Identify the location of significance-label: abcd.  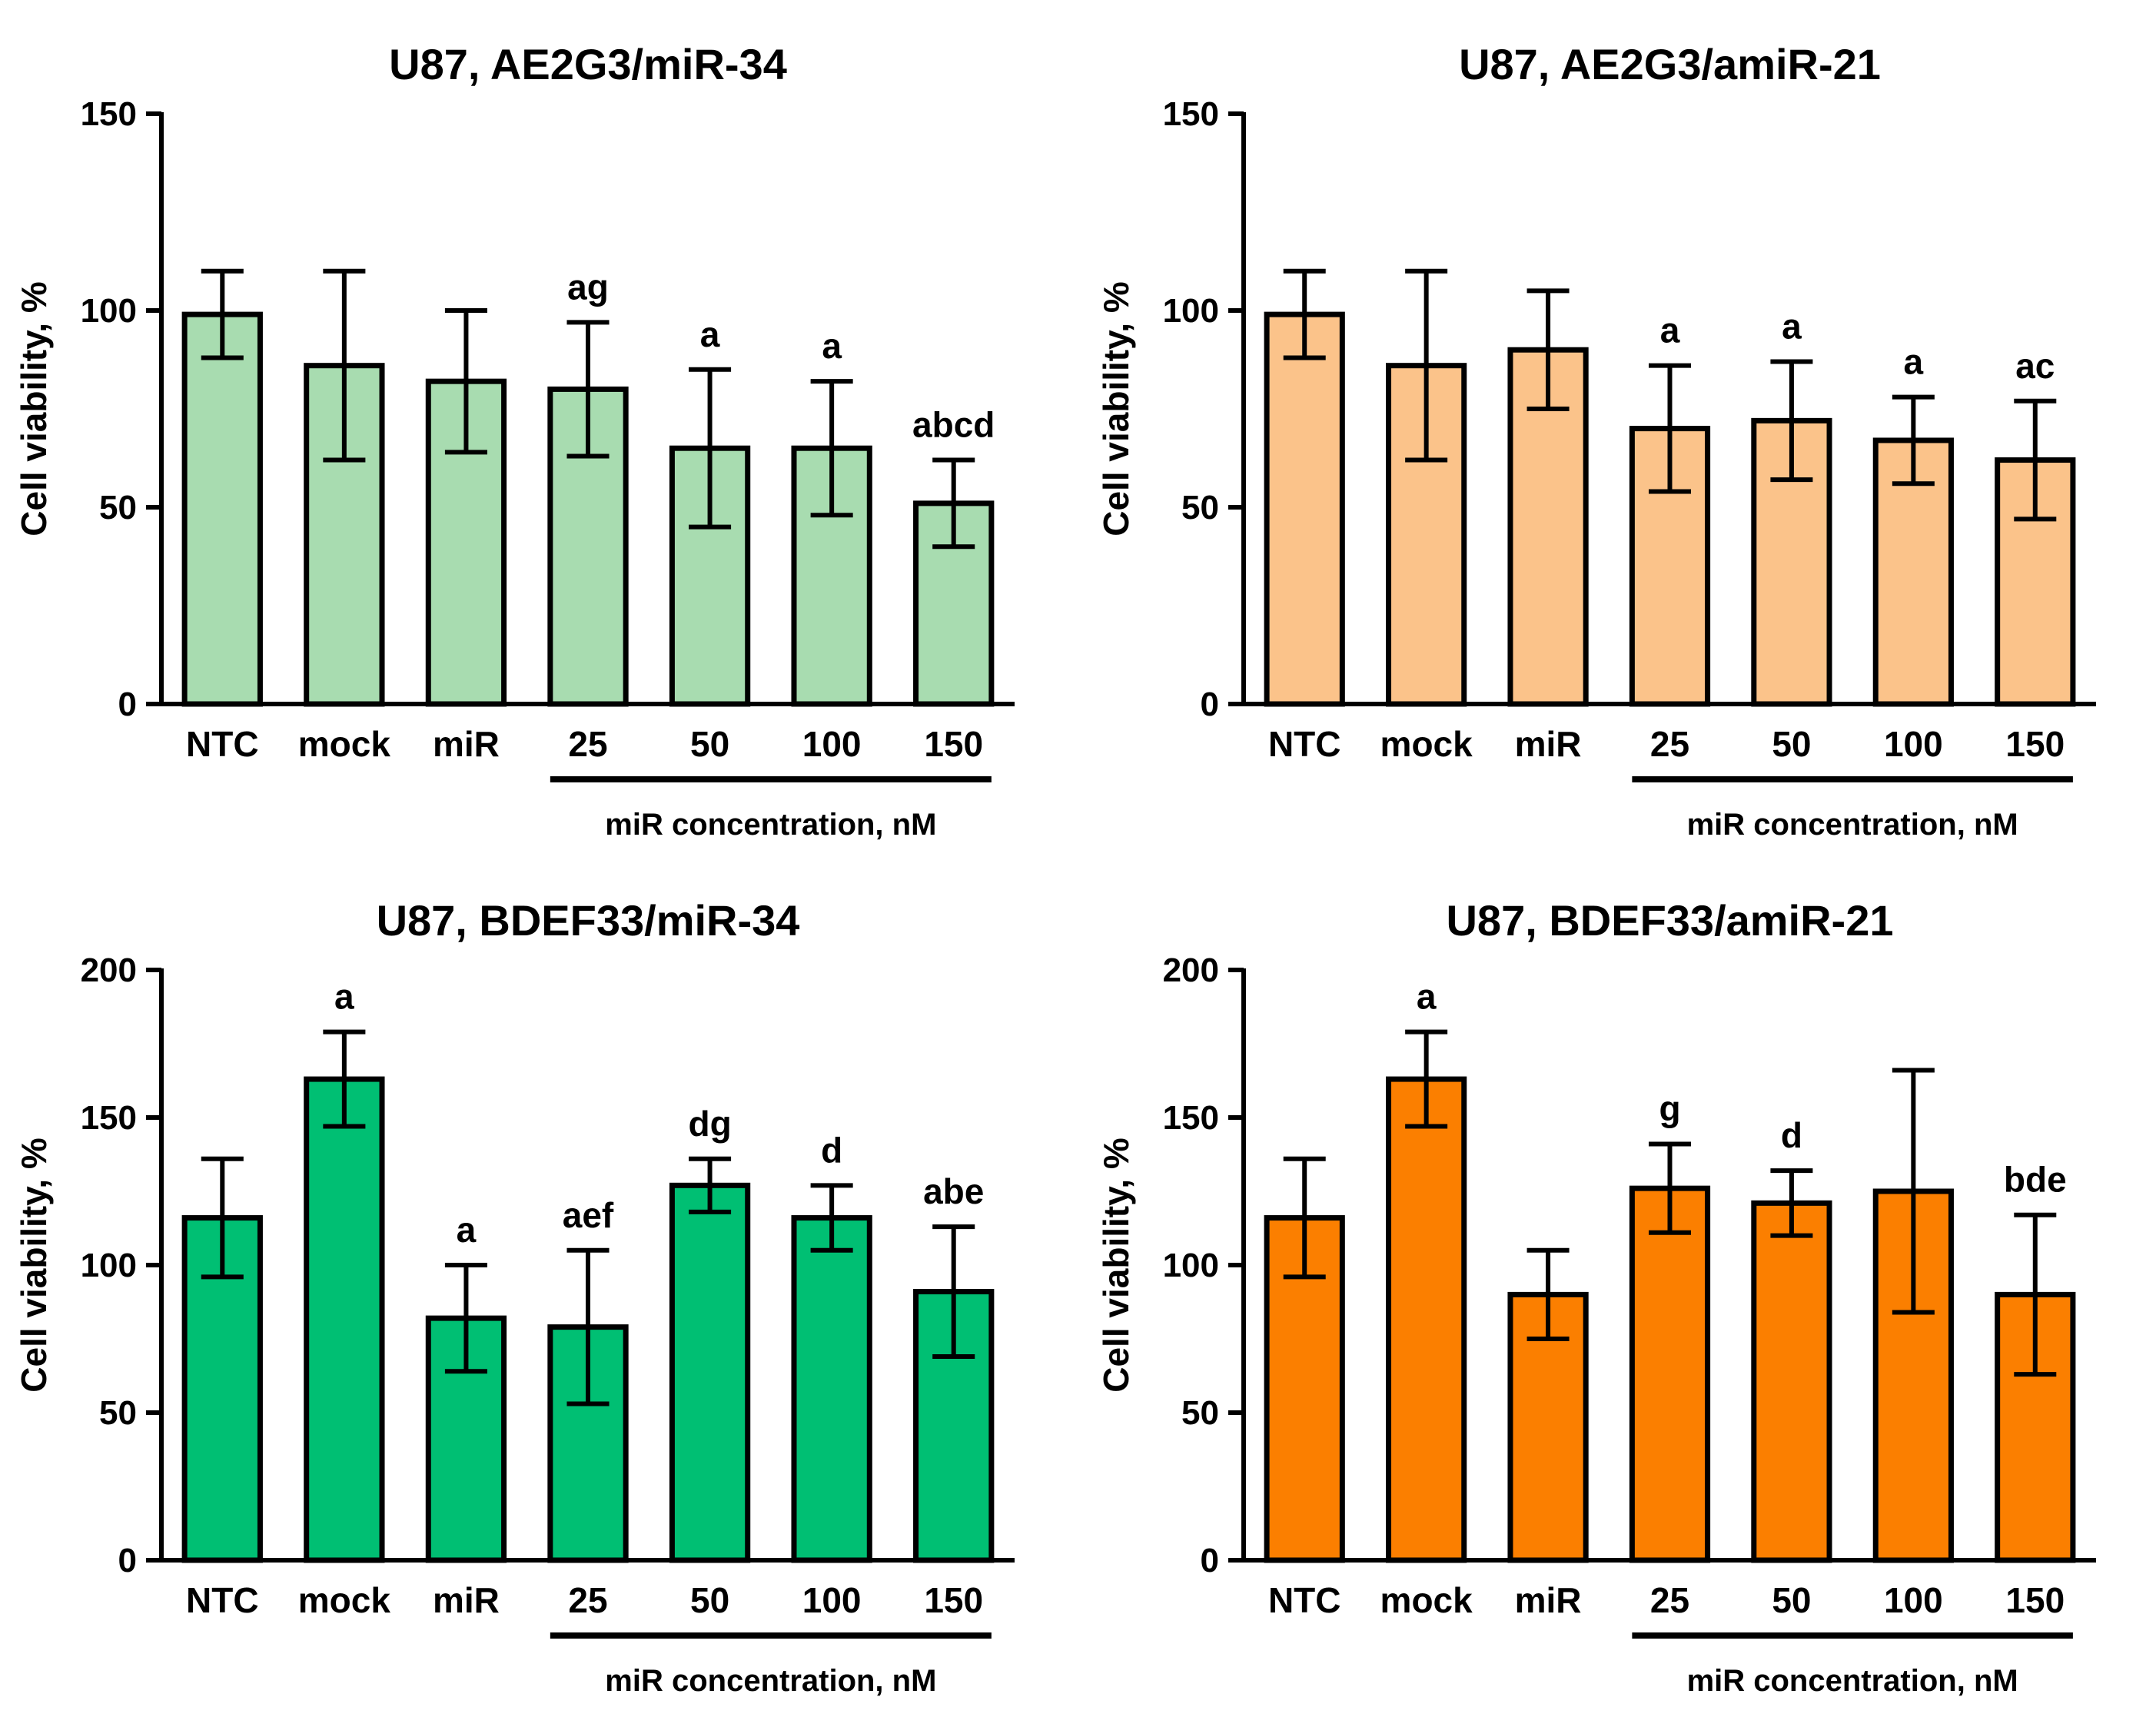
(954, 425).